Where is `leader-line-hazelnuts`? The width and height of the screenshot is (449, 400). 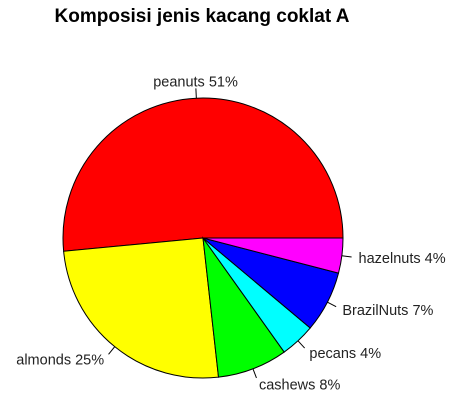
leader-line-hazelnuts is located at coordinates (346, 256).